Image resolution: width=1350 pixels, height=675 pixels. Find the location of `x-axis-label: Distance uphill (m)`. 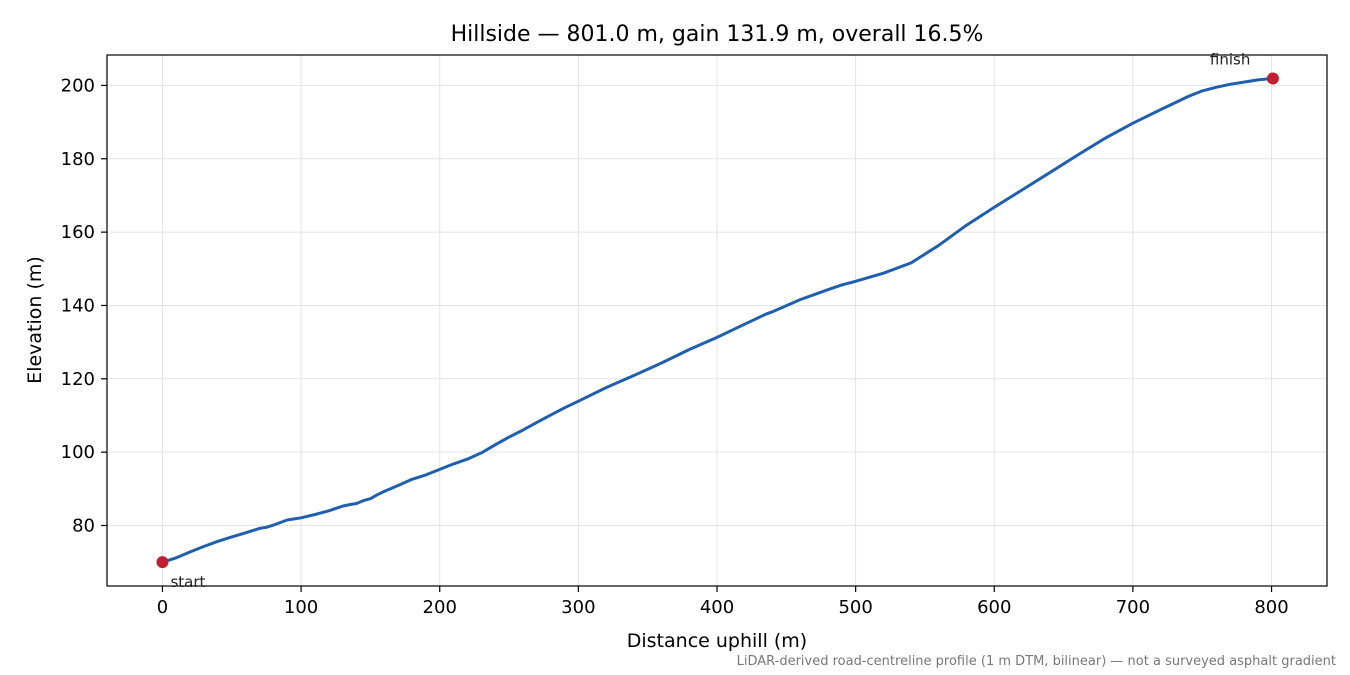

x-axis-label: Distance uphill (m) is located at coordinates (717, 641).